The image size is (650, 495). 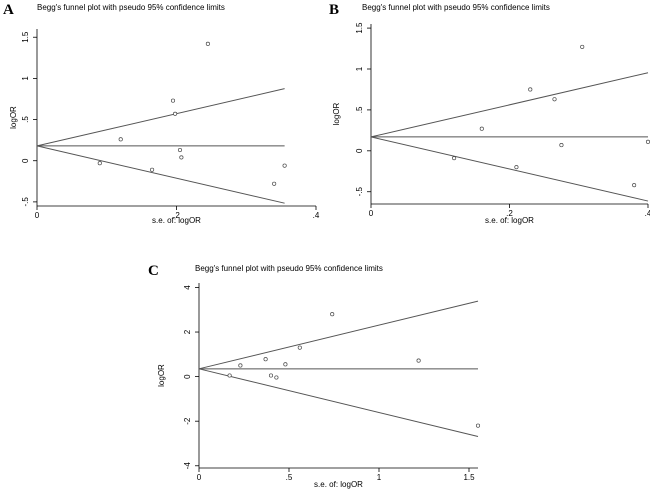 I want to click on x-tick-label: .5, so click(x=289, y=477).